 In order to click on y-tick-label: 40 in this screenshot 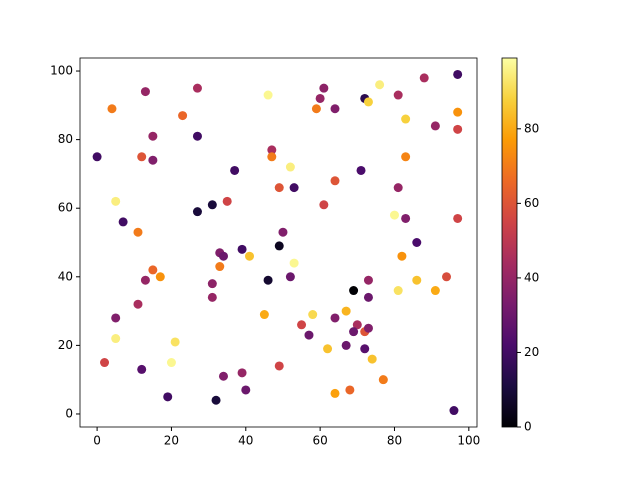, I will do `click(65, 276)`.